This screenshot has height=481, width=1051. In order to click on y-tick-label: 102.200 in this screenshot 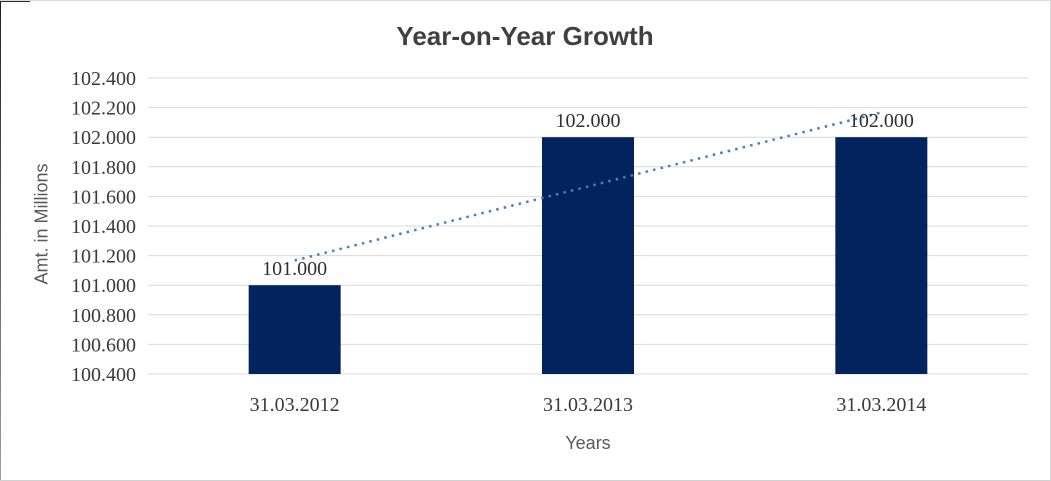, I will do `click(103, 109)`.